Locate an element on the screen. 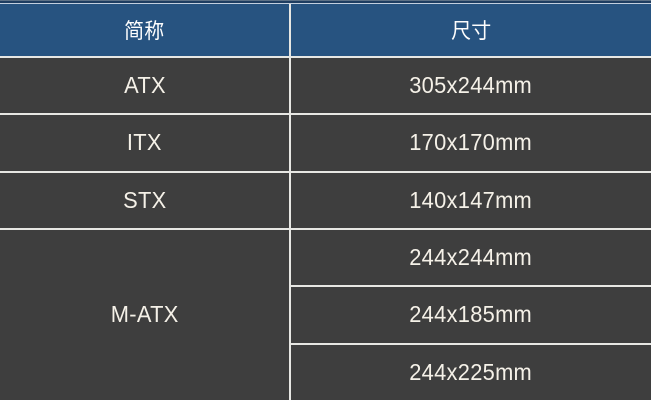 The image size is (651, 400). abbreviation-cell-stx: STX is located at coordinates (145, 200).